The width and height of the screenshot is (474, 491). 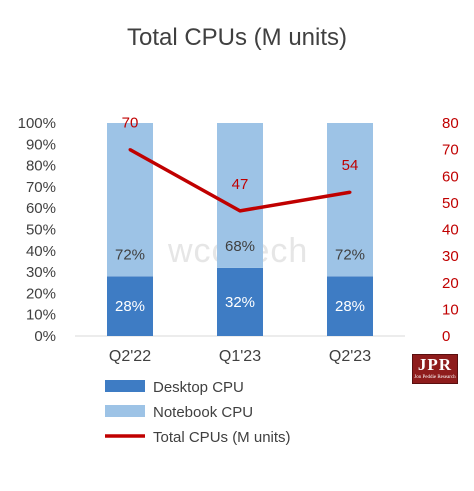 What do you see at coordinates (203, 412) in the screenshot?
I see `legend-label: Notebook CPU` at bounding box center [203, 412].